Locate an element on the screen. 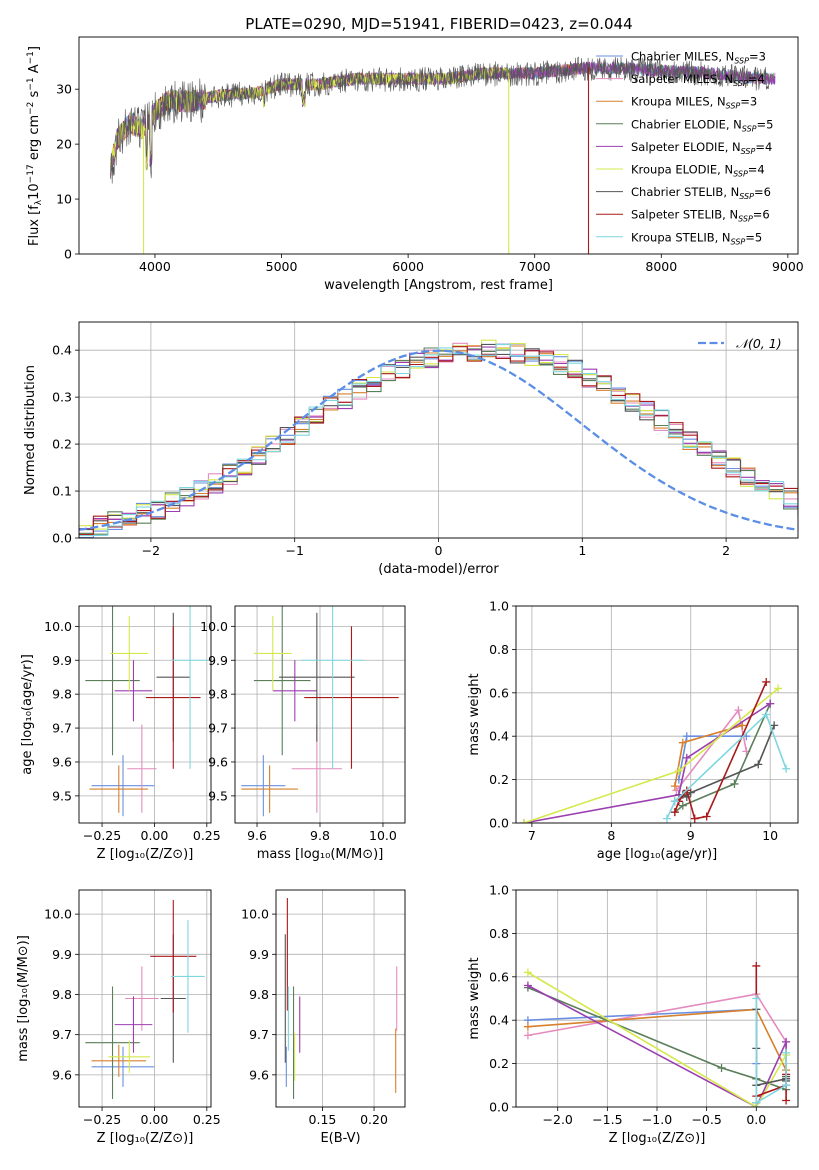 The height and width of the screenshot is (1170, 819). spectrum-xtick-label: 7000 is located at coordinates (535, 266).